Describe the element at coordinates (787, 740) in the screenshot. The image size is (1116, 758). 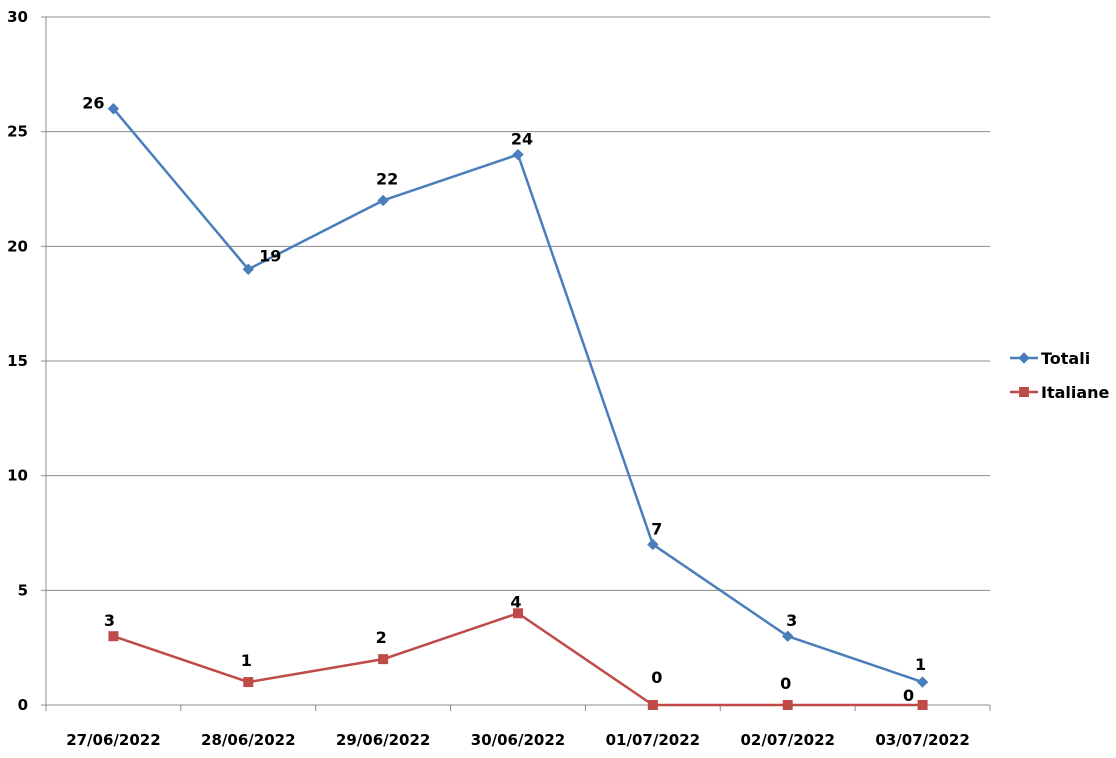
I see `x-tick-label: 02/07/2022` at that location.